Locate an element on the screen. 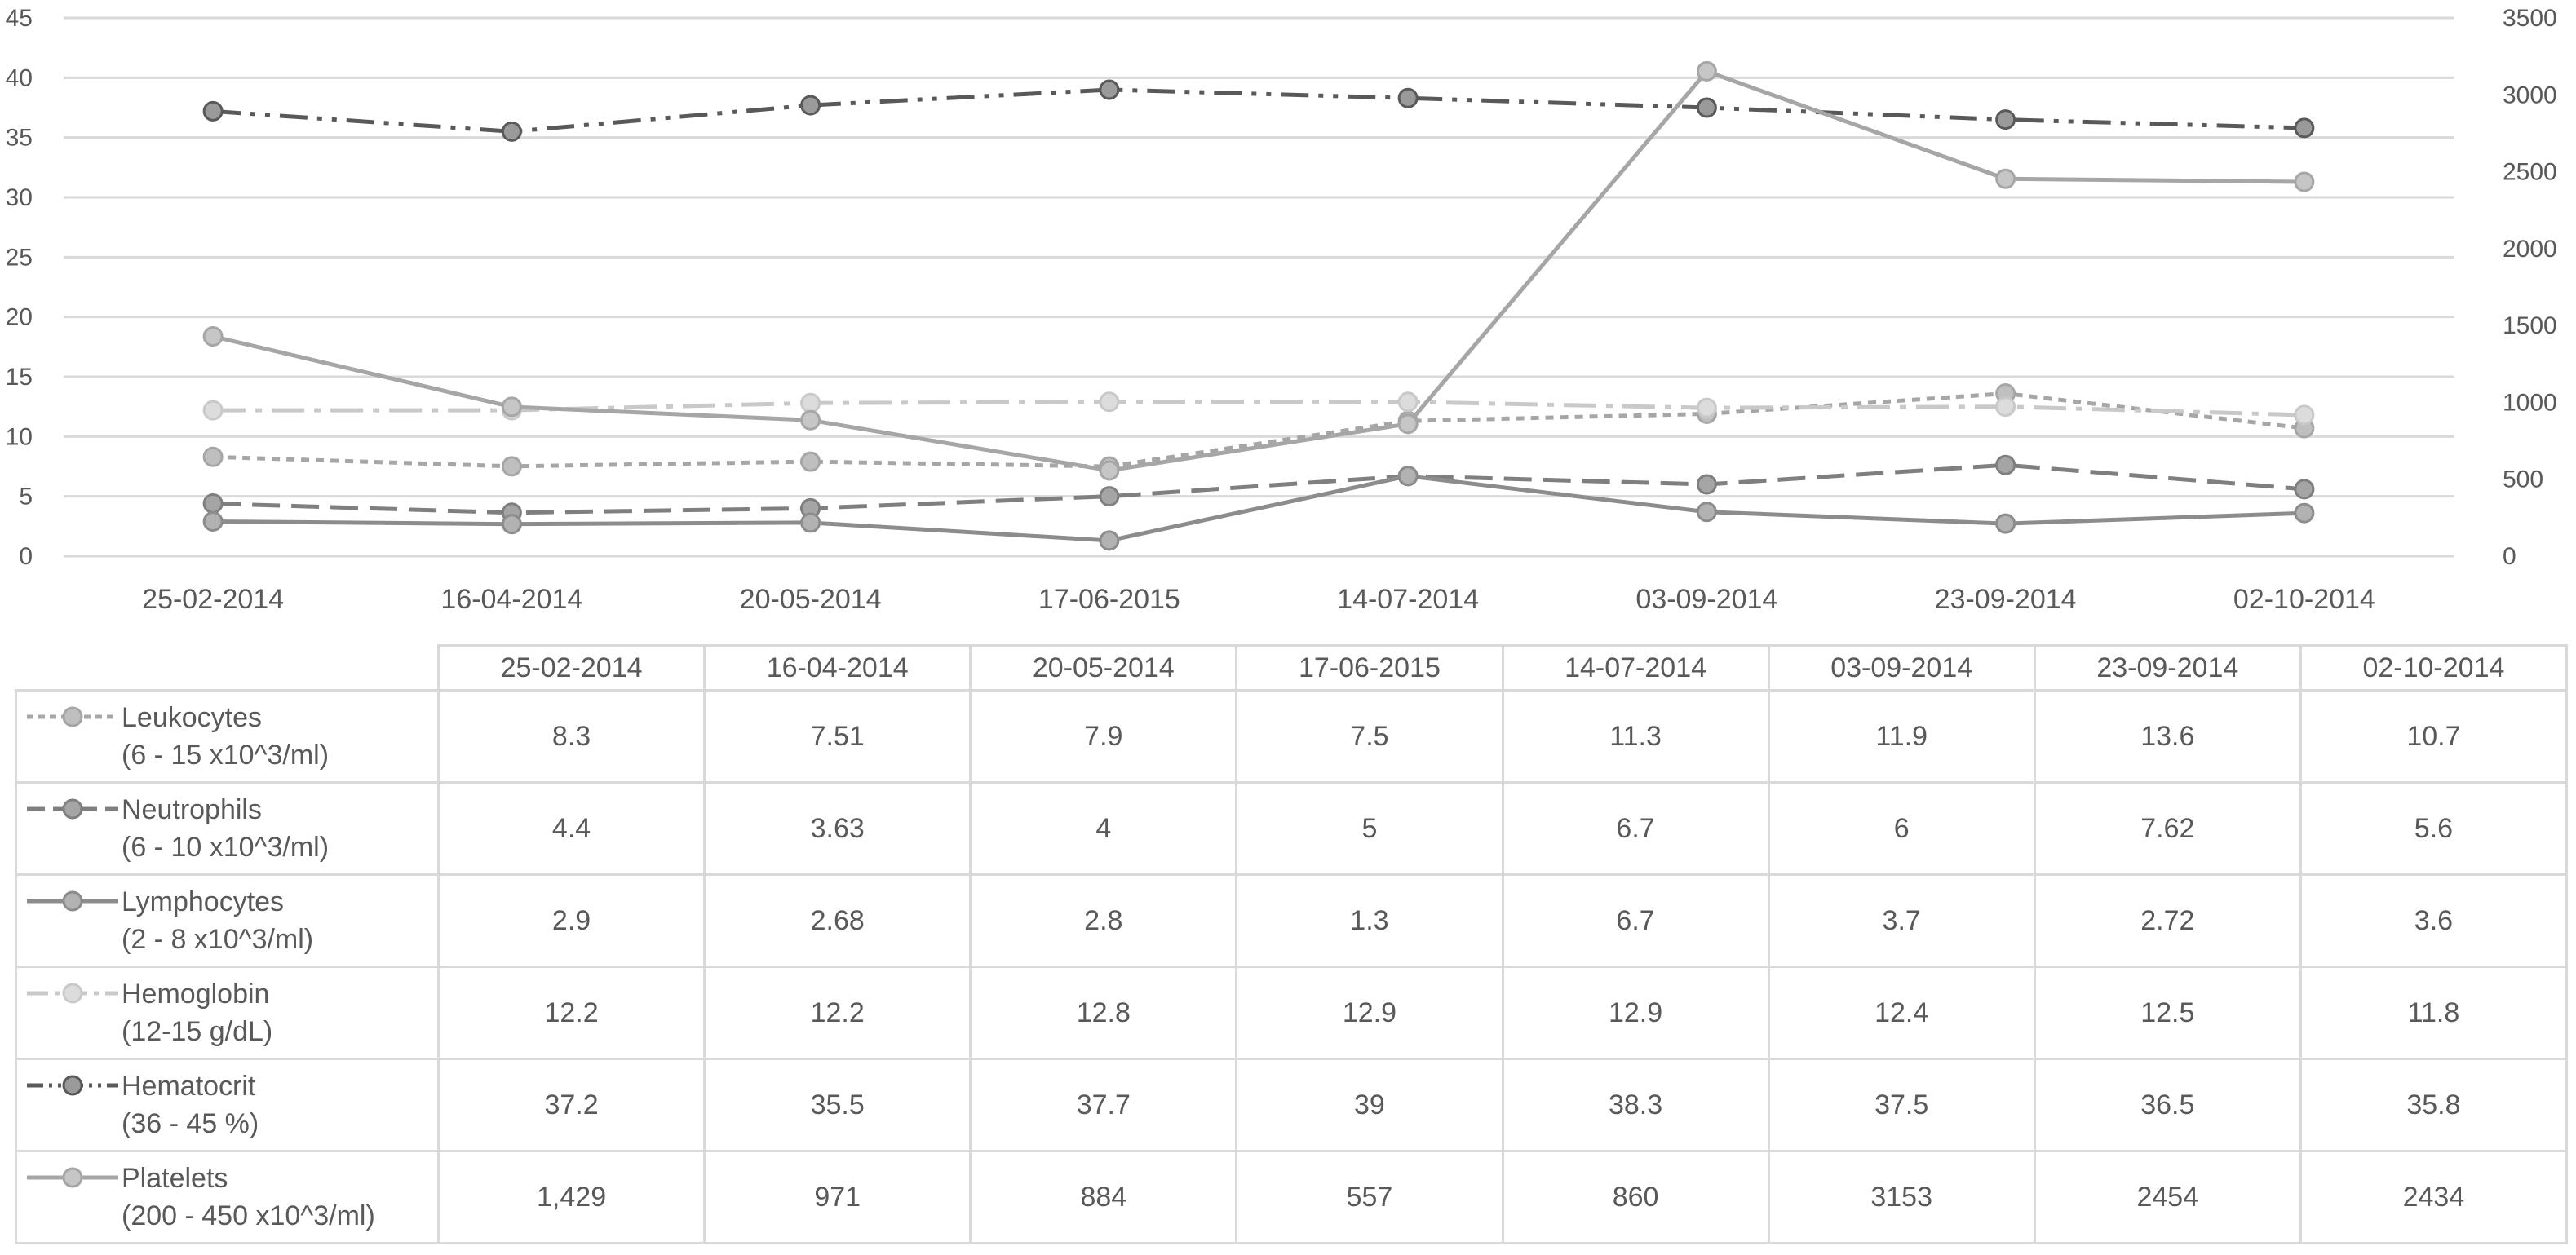 The image size is (2576, 1255). x-tick-label: 16-04-2014 is located at coordinates (511, 600).